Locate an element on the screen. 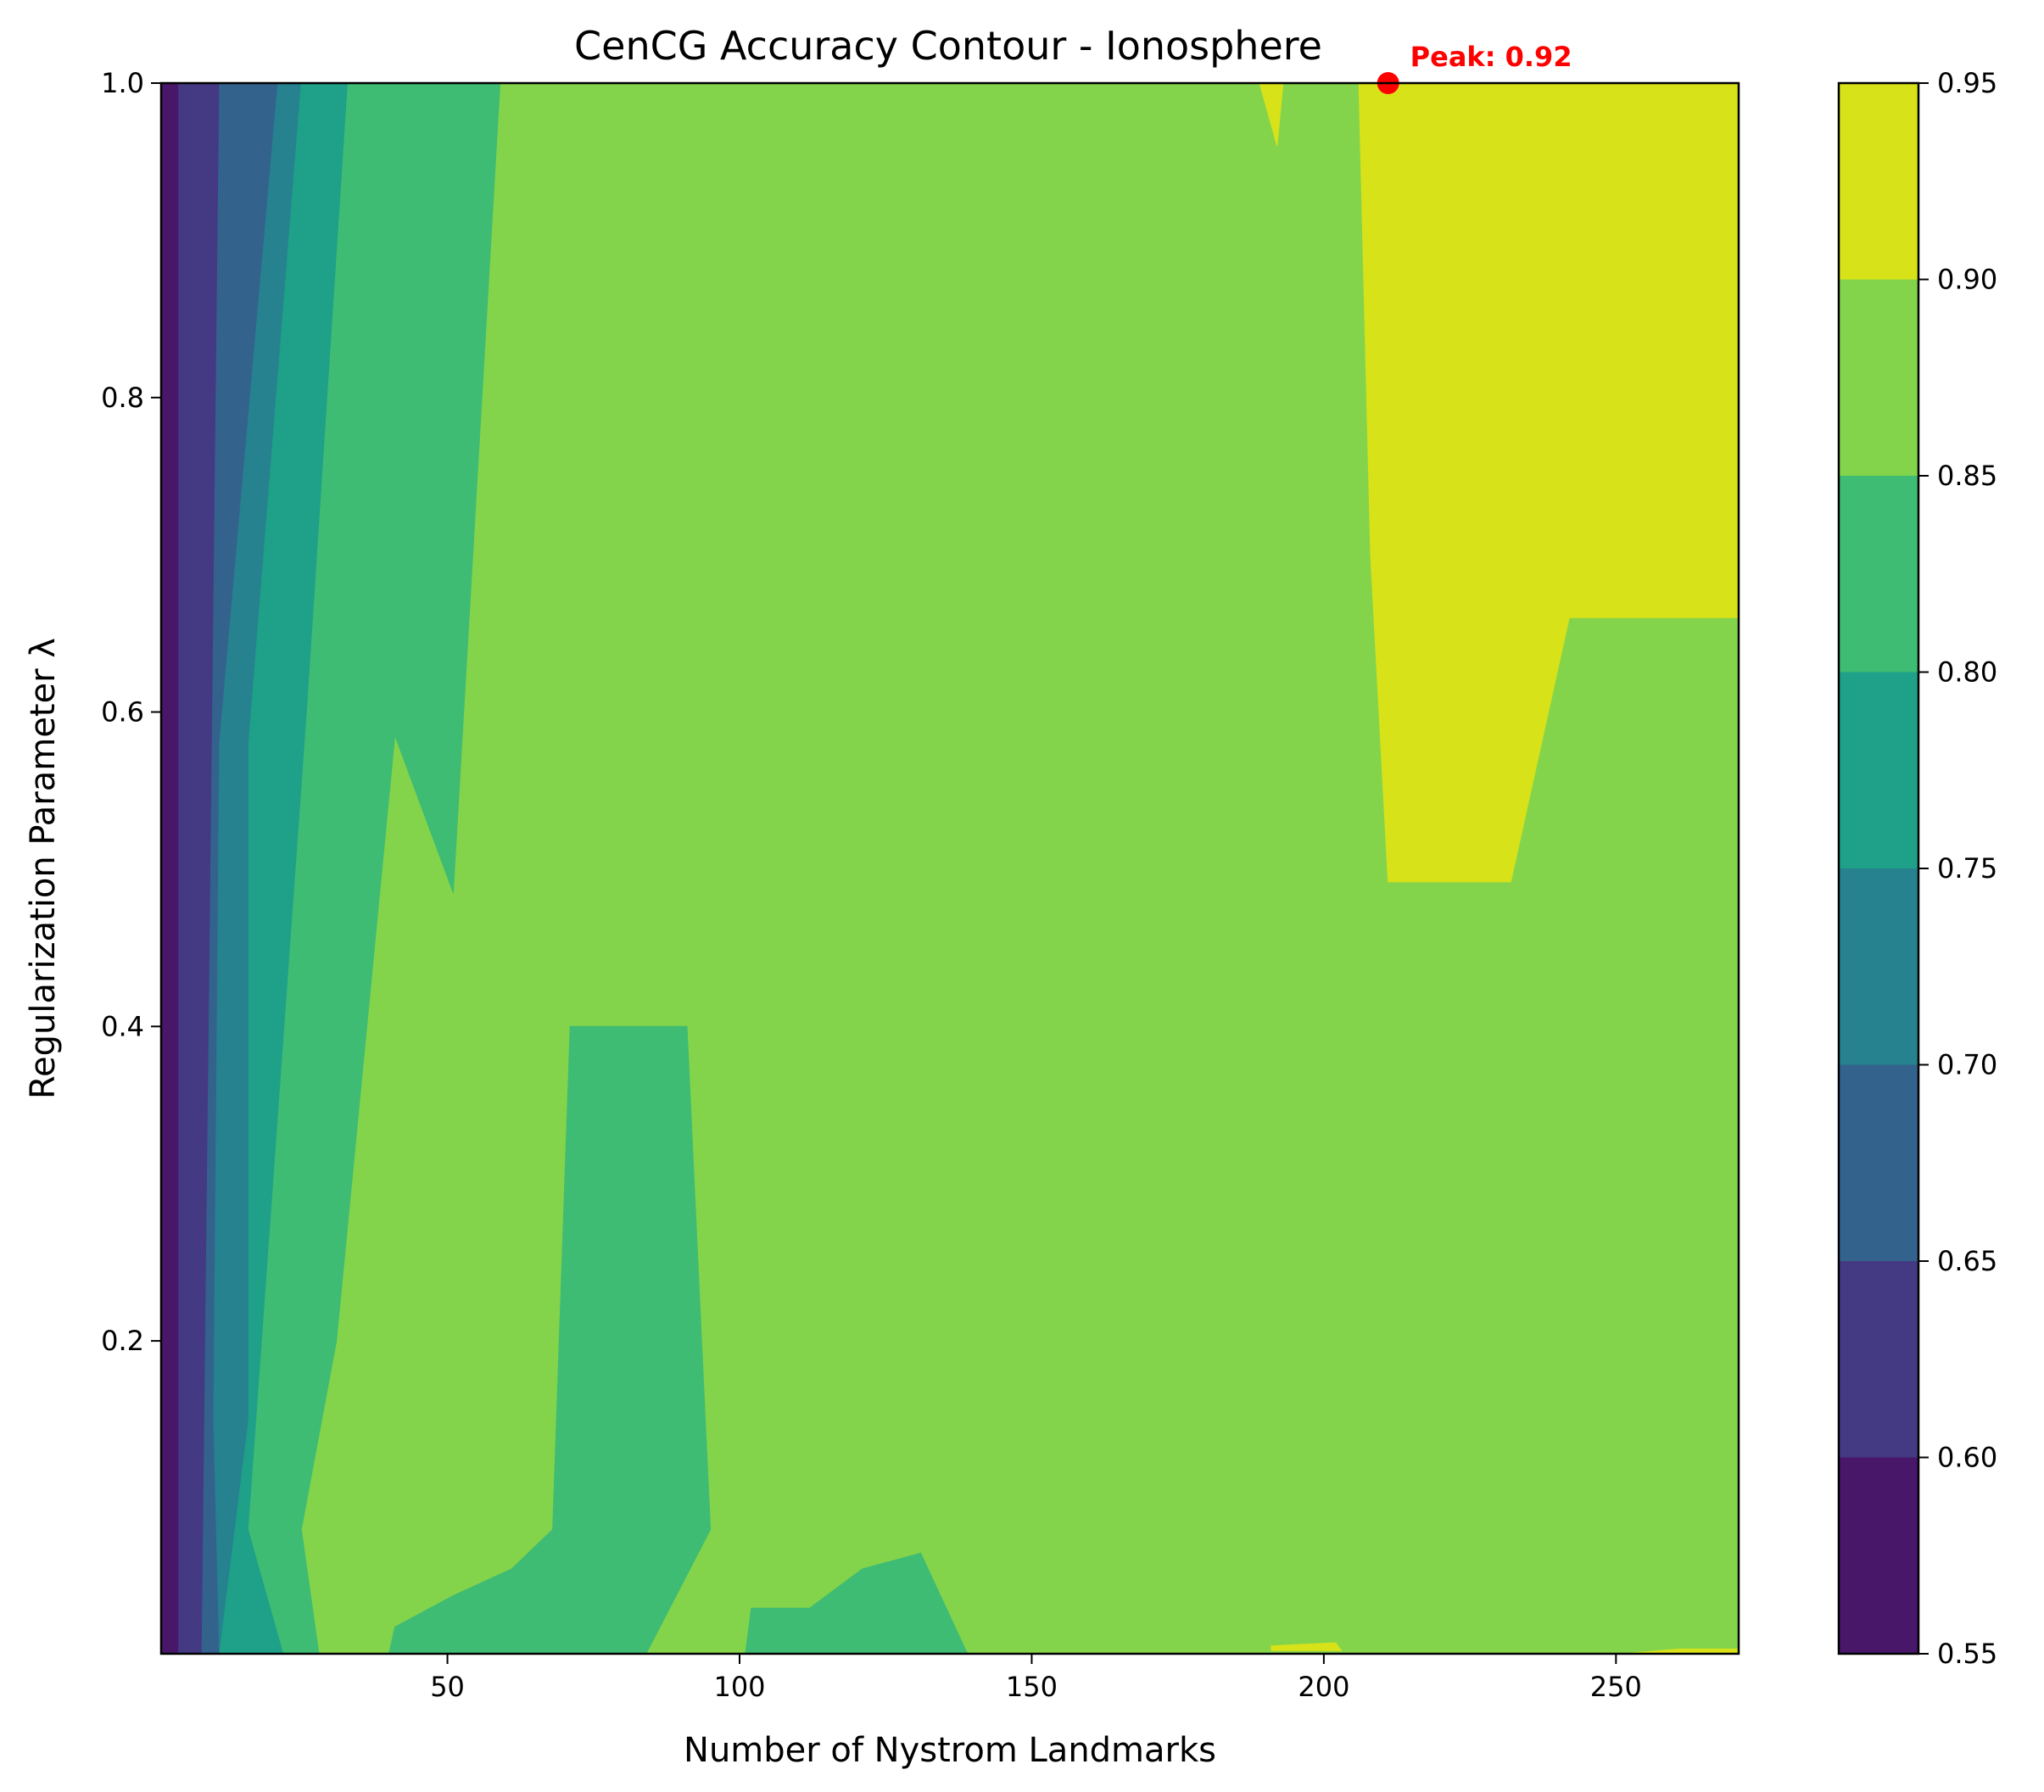  y-tick-label: 1.0 is located at coordinates (122, 83).